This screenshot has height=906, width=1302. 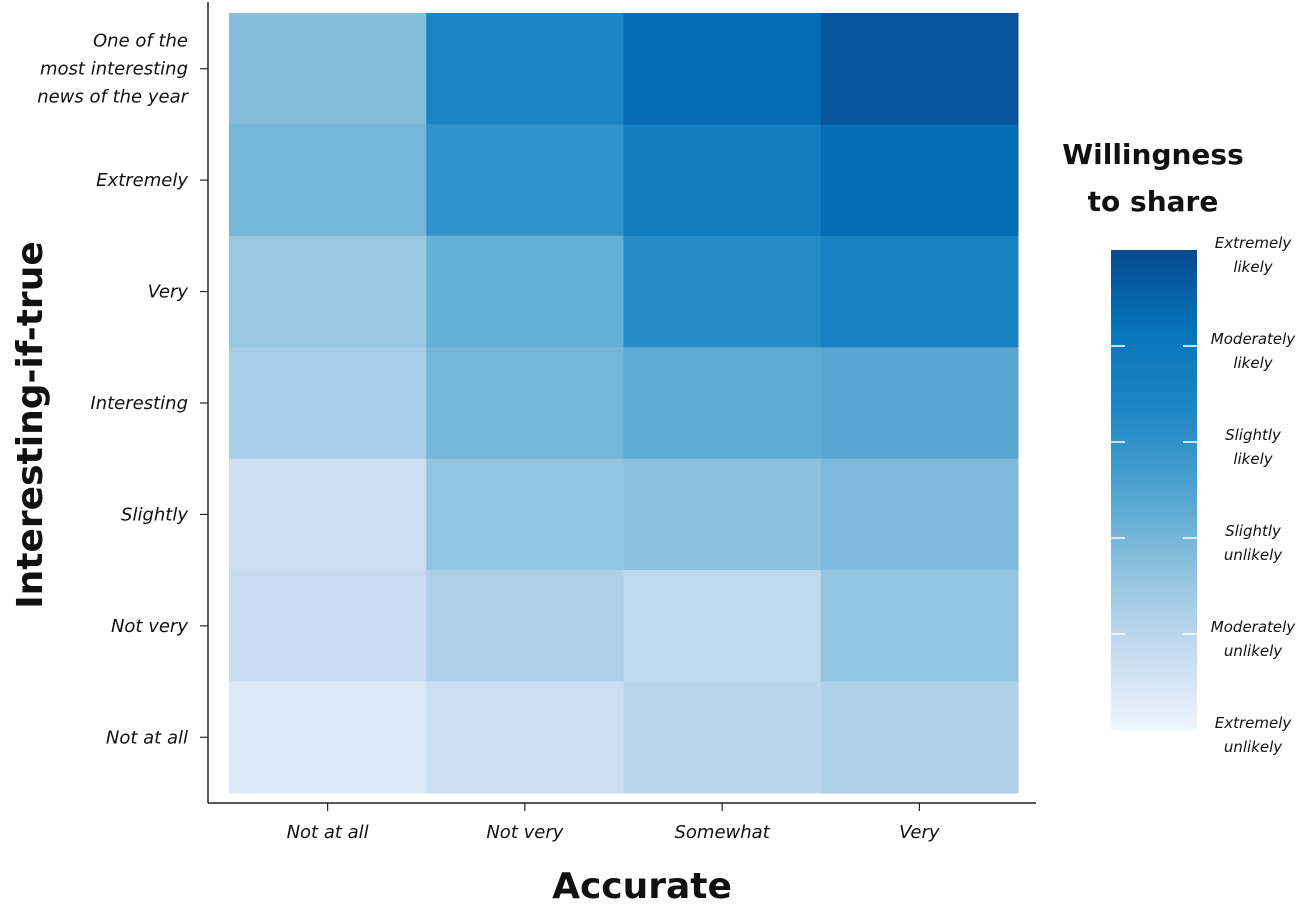 What do you see at coordinates (154, 514) in the screenshot?
I see `y-tick-label: Slightly` at bounding box center [154, 514].